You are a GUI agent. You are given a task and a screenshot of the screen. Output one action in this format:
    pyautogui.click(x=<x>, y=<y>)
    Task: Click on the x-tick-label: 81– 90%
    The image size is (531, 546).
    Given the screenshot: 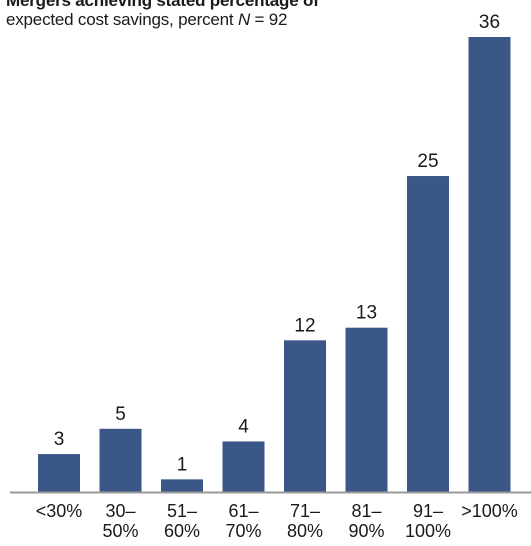 What is the action you would take?
    pyautogui.click(x=366, y=521)
    